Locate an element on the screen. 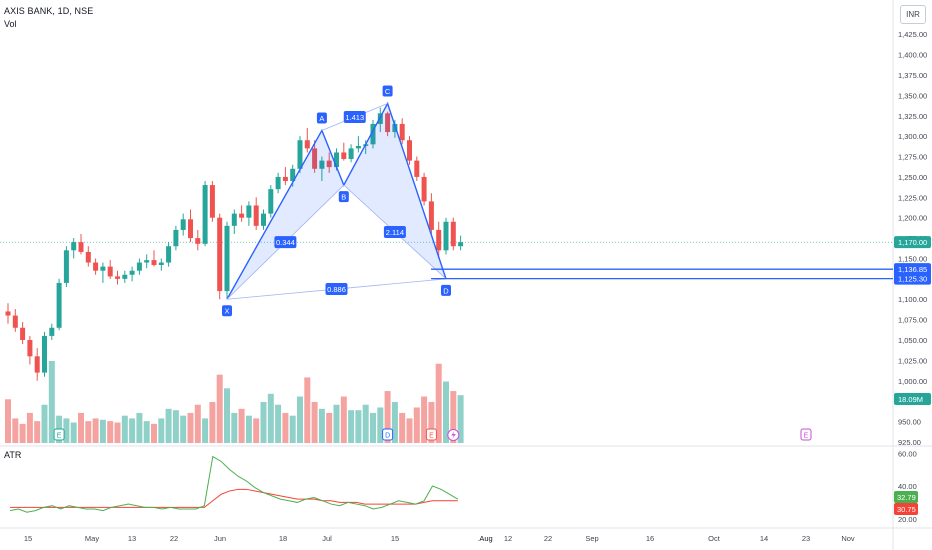 This screenshot has height=550, width=932. price-tick-label: 1,300.00 is located at coordinates (912, 136).